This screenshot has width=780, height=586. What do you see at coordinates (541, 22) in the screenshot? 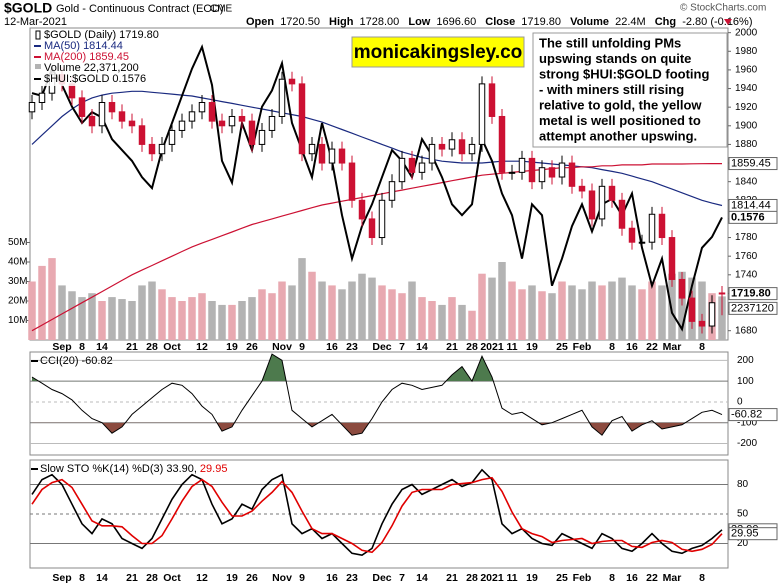
I see `close: 1719.80` at bounding box center [541, 22].